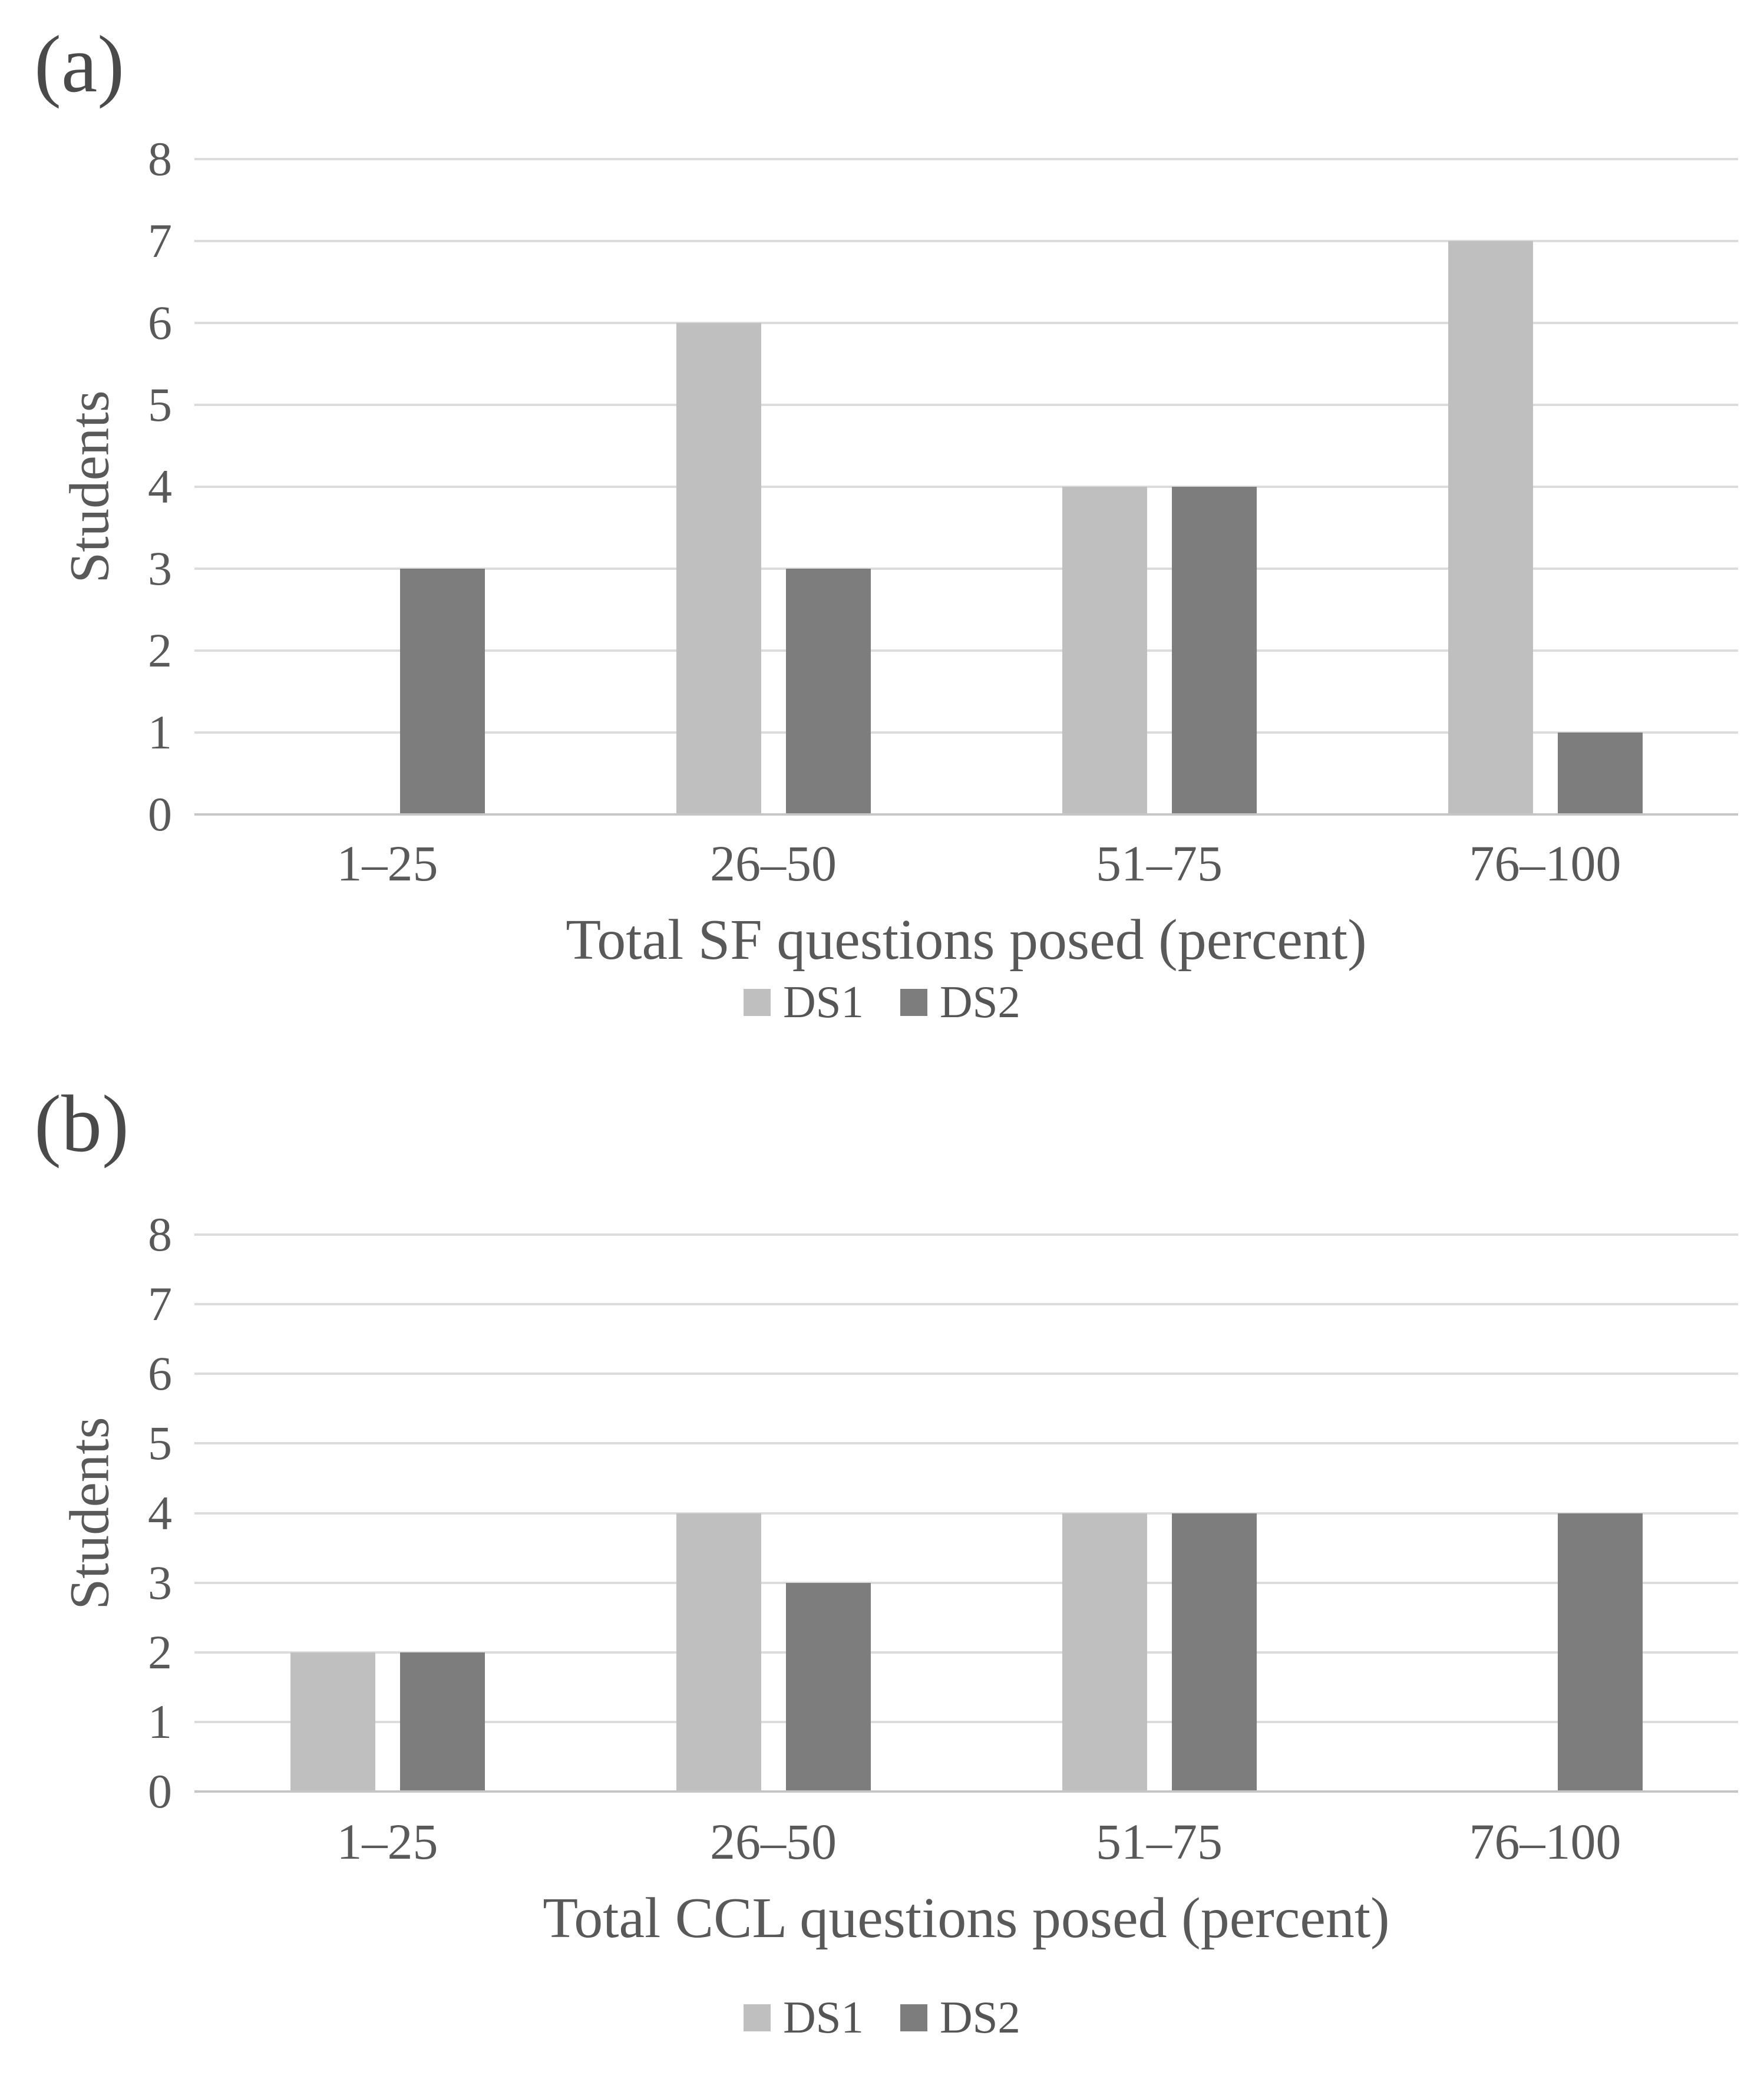 The width and height of the screenshot is (1764, 2085). Describe the element at coordinates (160, 1652) in the screenshot. I see `y-tick-label-b-2: 2` at that location.